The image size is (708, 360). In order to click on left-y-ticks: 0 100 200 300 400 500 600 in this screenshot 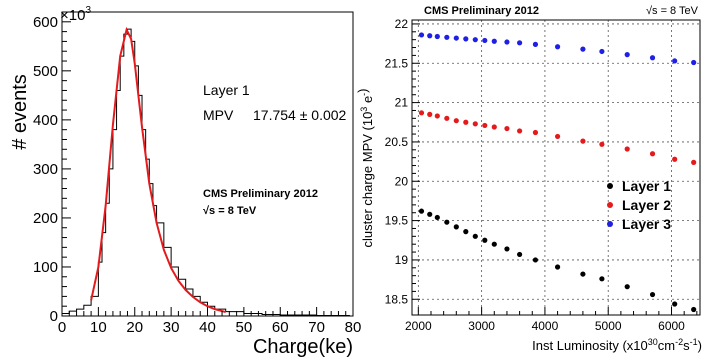, I will do `click(52, 168)`.